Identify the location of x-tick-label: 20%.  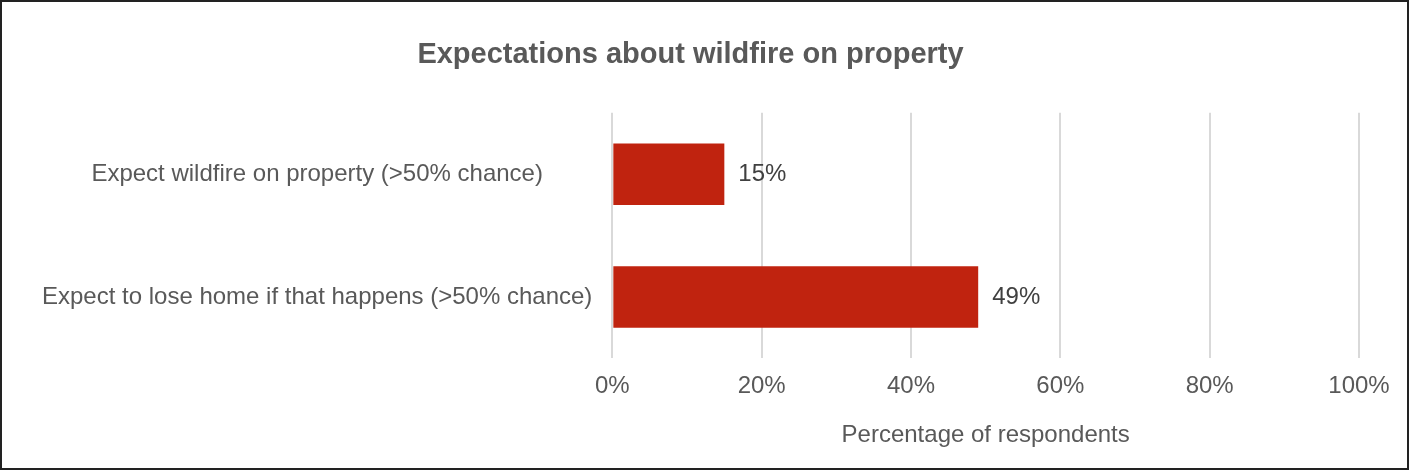
(761, 385).